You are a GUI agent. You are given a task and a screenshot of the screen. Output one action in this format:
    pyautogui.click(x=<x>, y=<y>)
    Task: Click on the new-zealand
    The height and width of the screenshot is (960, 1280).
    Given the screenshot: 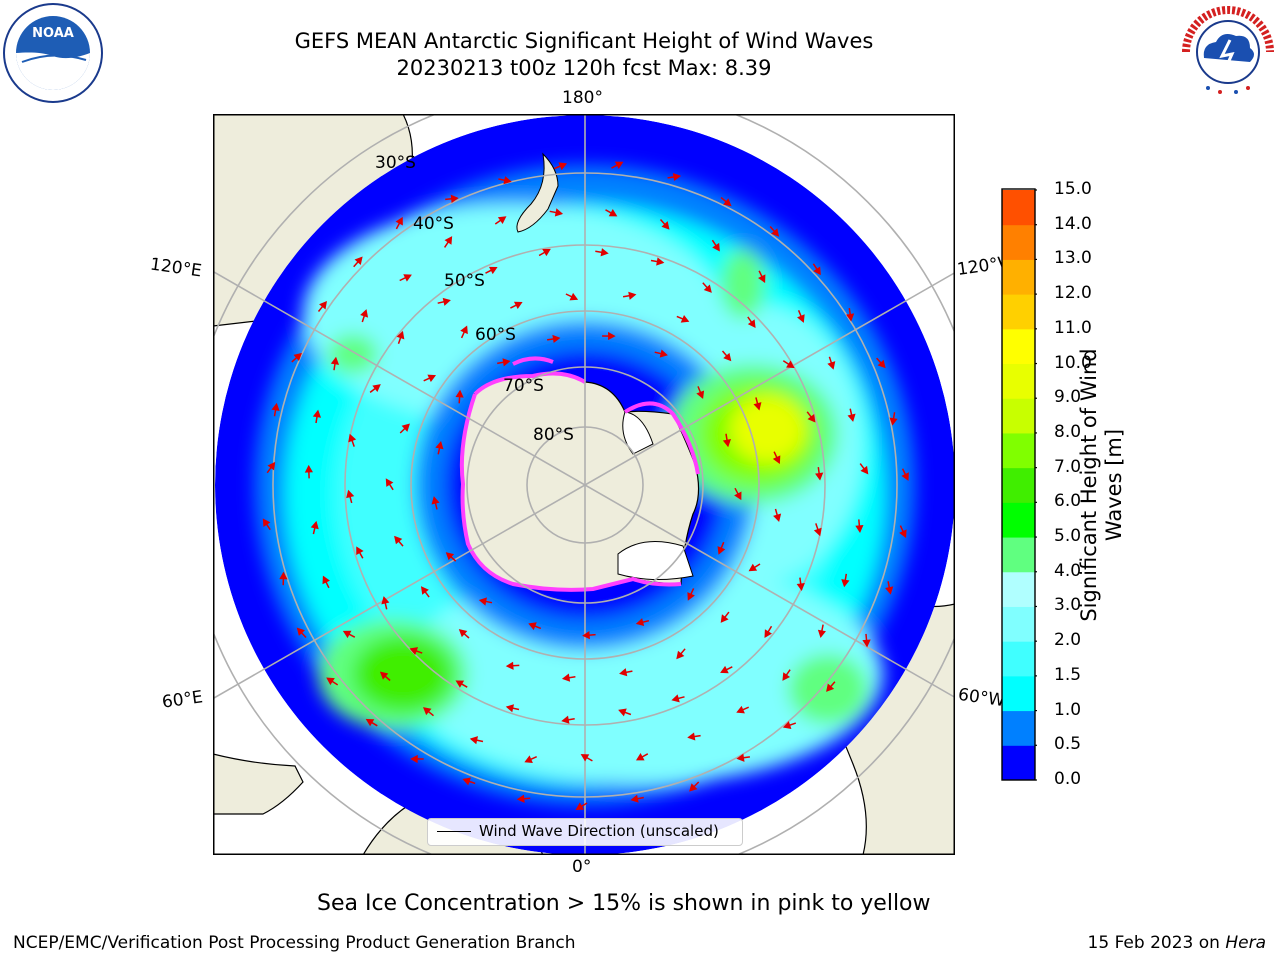 What is the action you would take?
    pyautogui.click(x=537, y=192)
    